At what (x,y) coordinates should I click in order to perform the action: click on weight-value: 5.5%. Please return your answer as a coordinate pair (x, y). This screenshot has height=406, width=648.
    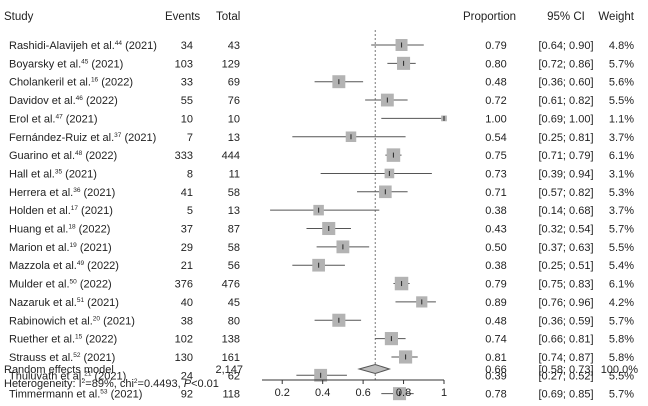
    Looking at the image, I should click on (621, 248).